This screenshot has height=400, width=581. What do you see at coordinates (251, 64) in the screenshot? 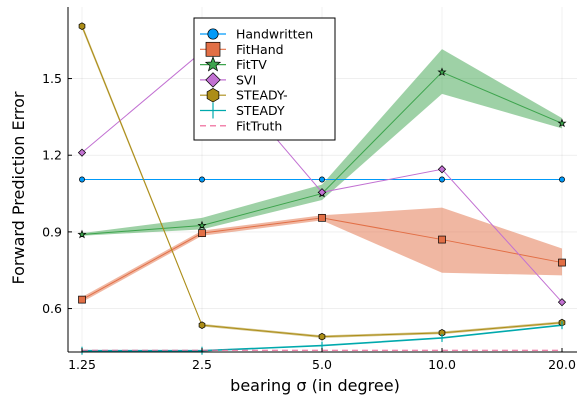
I see `legend-label-fittv: FitTV` at bounding box center [251, 64].